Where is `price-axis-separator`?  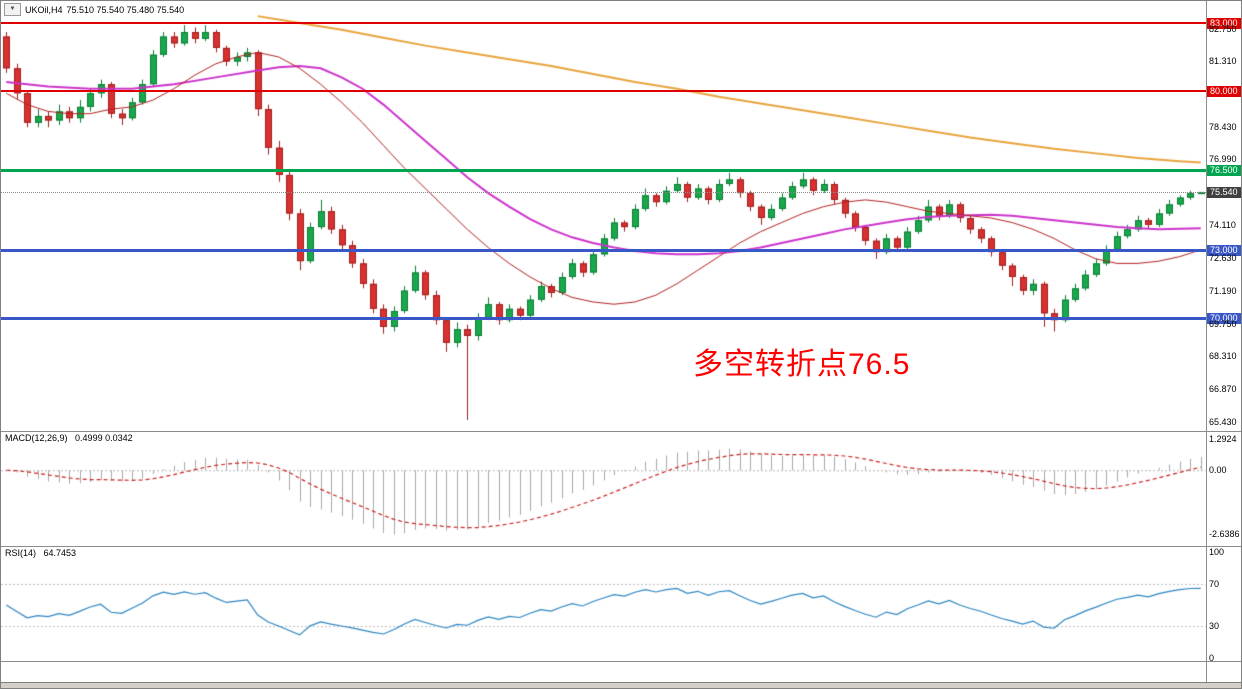
price-axis-separator is located at coordinates (1206, 341).